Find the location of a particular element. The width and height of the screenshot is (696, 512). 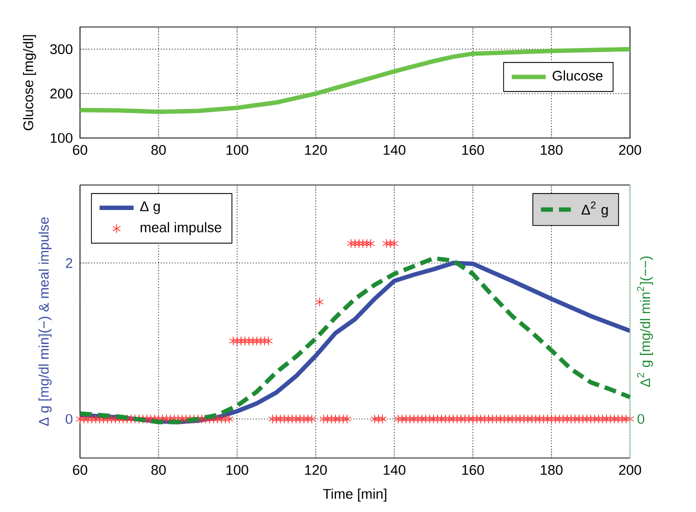

x-axis-title: Time [min] is located at coordinates (354, 495).